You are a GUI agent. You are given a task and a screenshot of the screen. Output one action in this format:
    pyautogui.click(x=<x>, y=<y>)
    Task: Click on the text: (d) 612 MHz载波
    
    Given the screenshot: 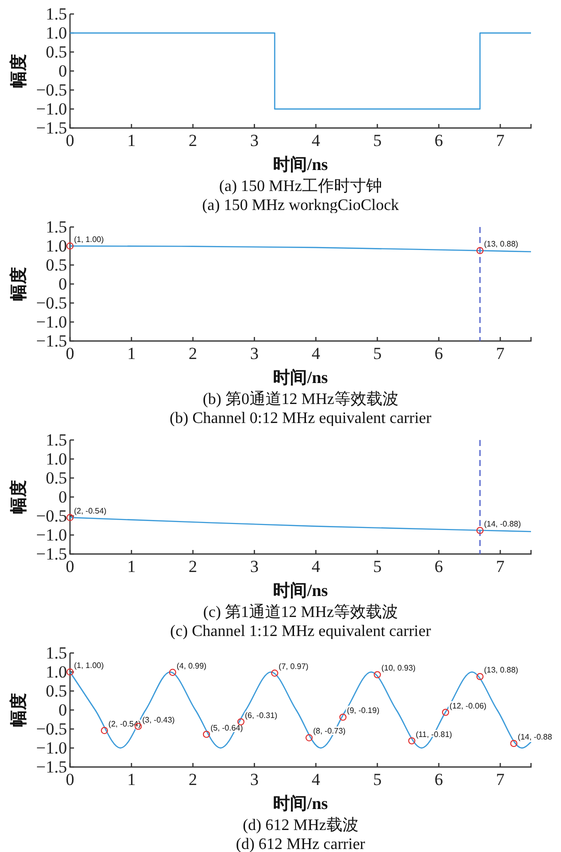 What is the action you would take?
    pyautogui.click(x=300, y=825)
    